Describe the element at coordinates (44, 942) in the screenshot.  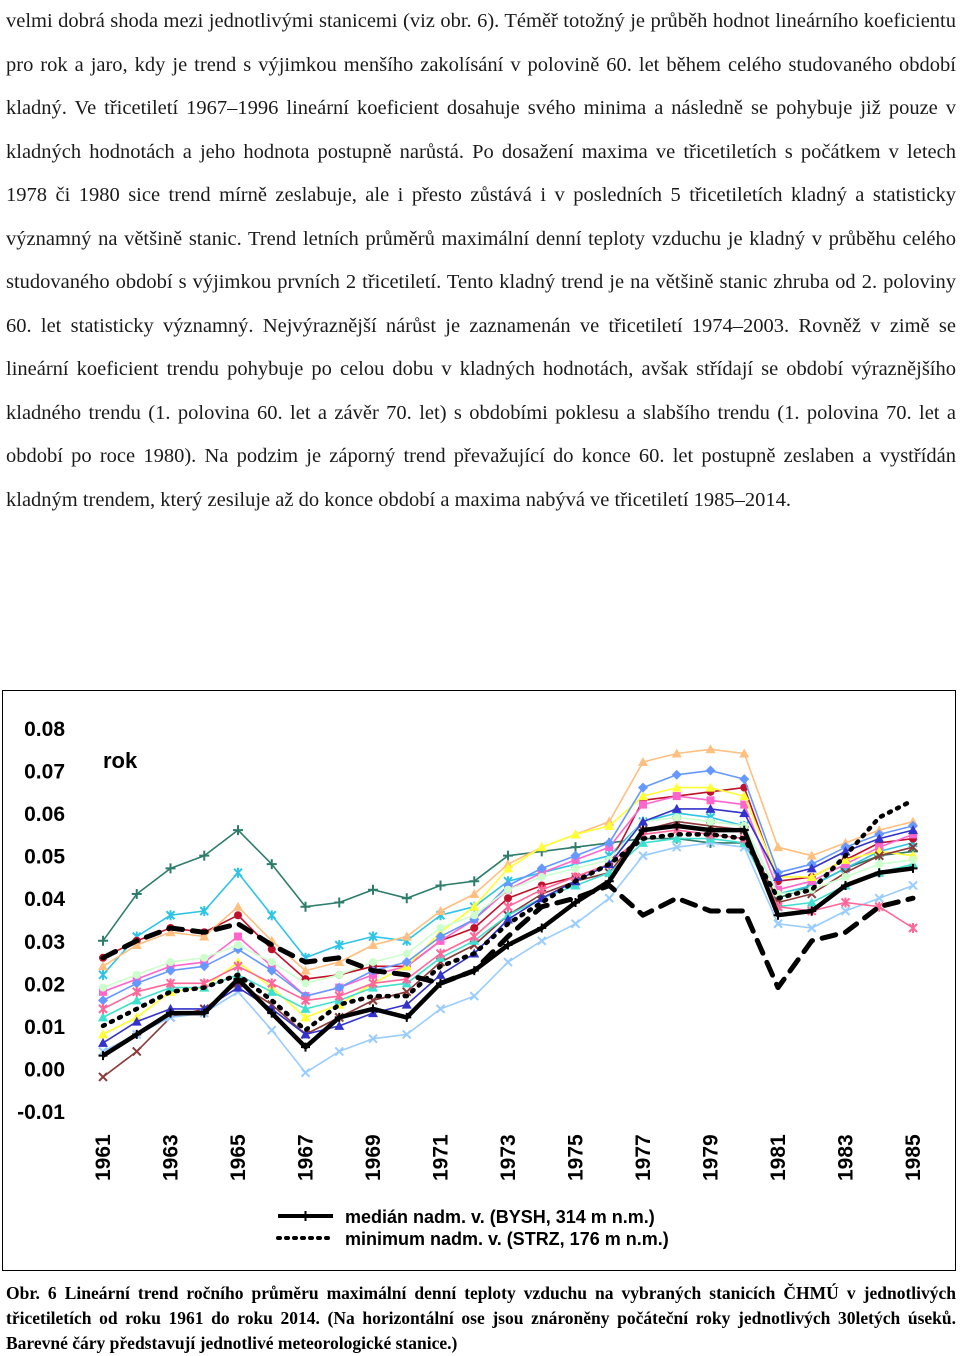
I see `y-tick-label: 0.03` at that location.